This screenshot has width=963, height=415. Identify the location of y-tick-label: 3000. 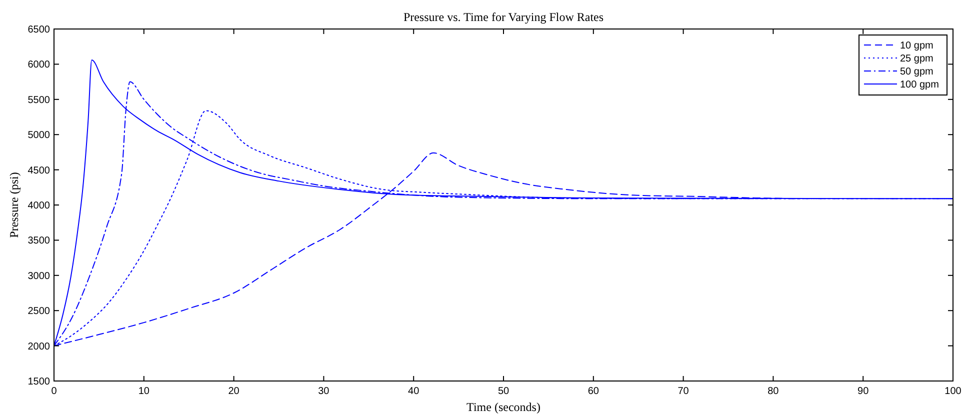
(39, 276).